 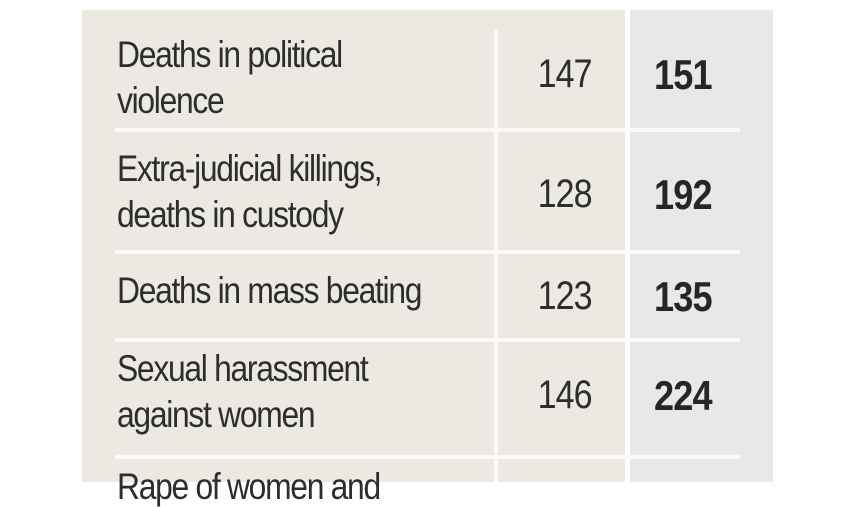 I want to click on row-label-line: Deaths in mass beating, so click(x=269, y=290).